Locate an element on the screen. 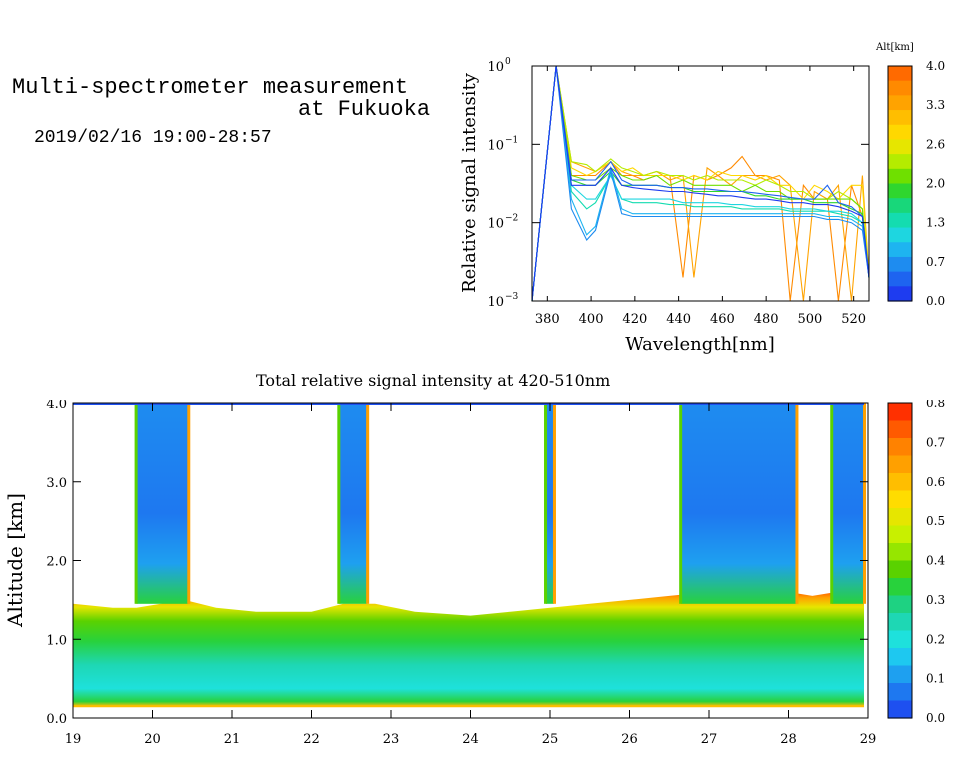 The image size is (960, 770). intensity-colorbar-tick-label: 0.5 is located at coordinates (935, 521).